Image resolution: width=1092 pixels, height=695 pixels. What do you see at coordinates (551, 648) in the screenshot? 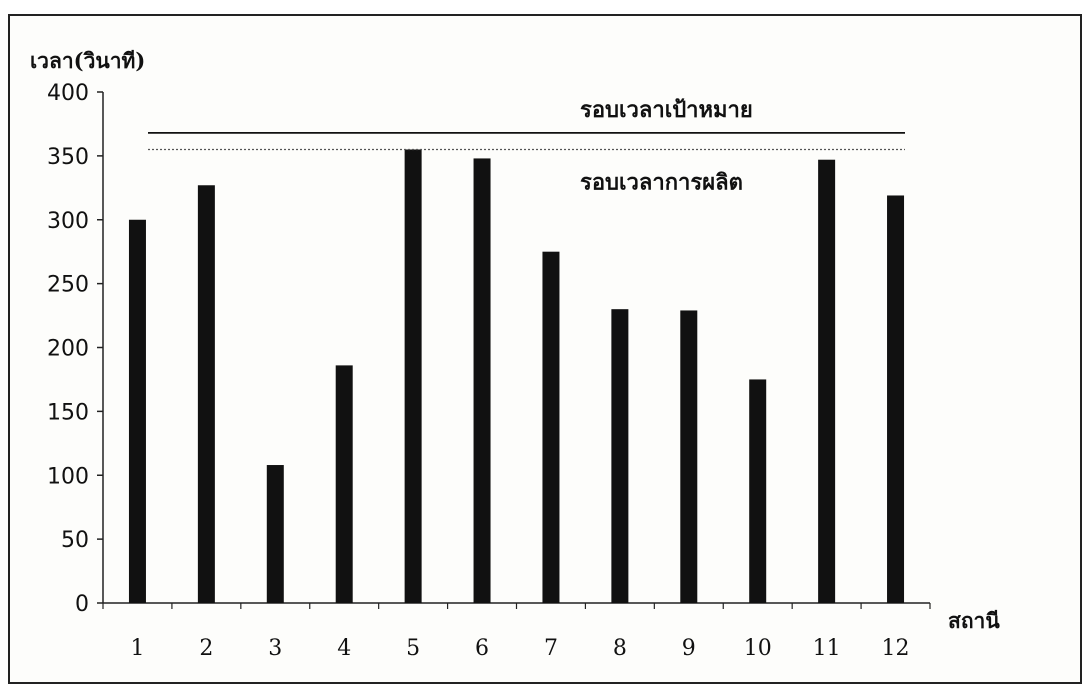
I see `x-tick-label: 7` at bounding box center [551, 648].